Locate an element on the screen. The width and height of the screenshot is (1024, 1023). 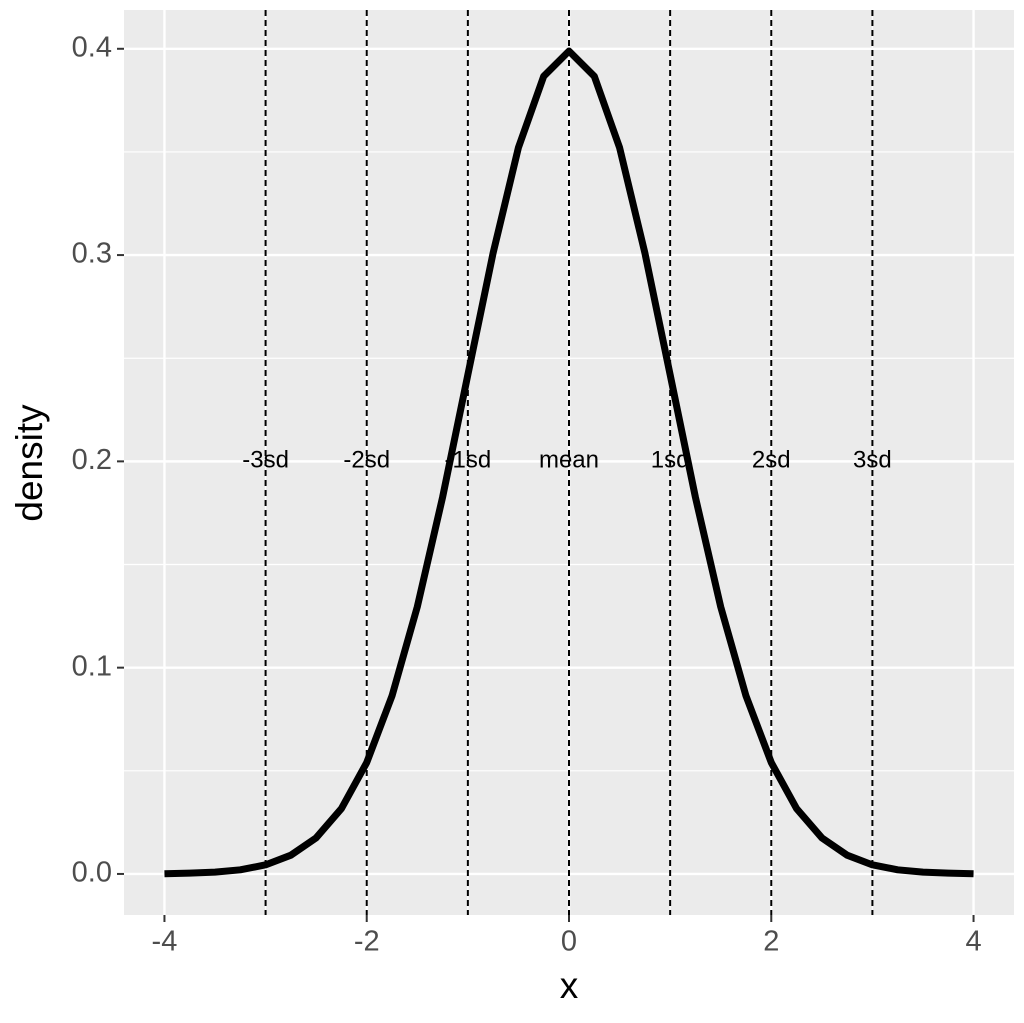
y-tick-label: 0.4 is located at coordinates (92, 47).